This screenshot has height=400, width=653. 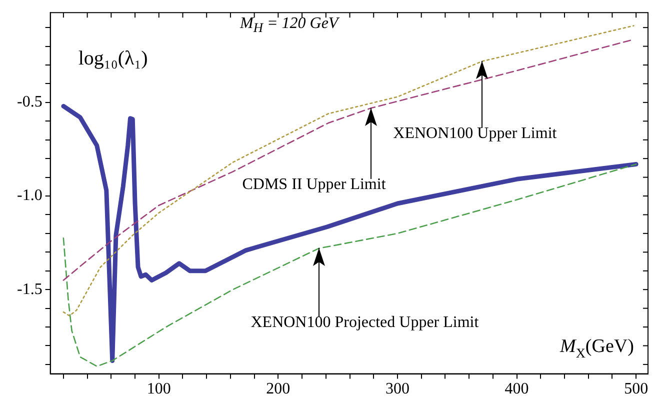 What do you see at coordinates (29, 102) in the screenshot?
I see `y-tick-label: -0.5` at bounding box center [29, 102].